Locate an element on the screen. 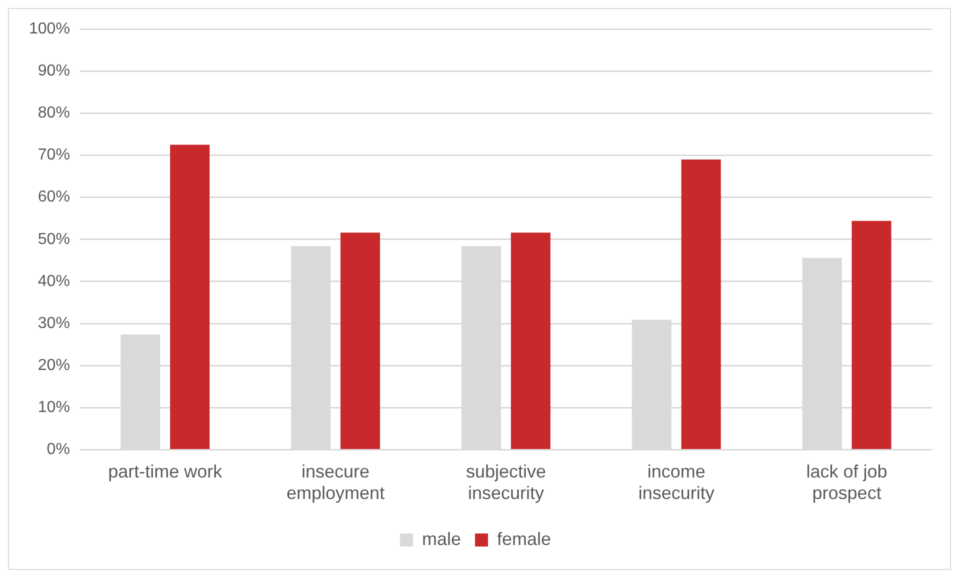 This screenshot has height=578, width=959. y-tick-label: 40% is located at coordinates (54, 281).